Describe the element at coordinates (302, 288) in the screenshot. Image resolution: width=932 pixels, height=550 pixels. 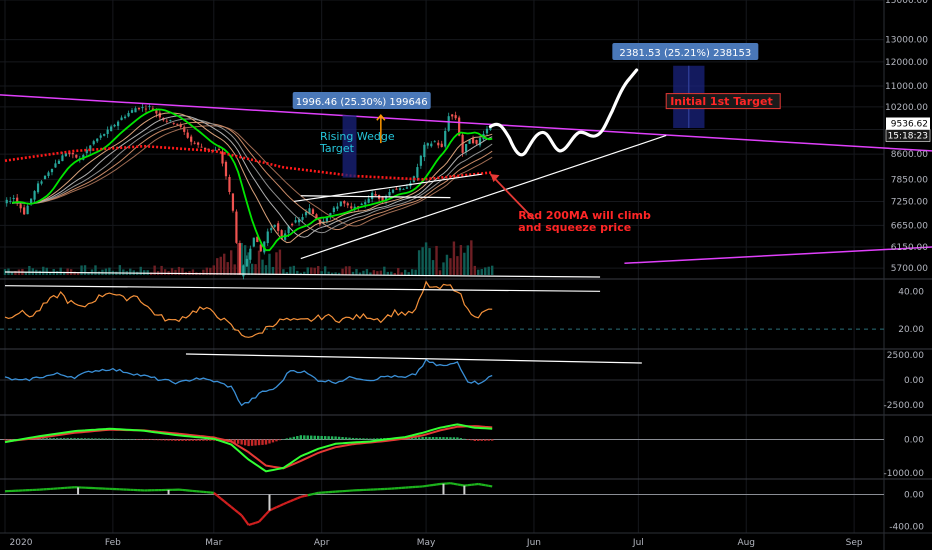
I see `rsi-divergence-line` at that location.